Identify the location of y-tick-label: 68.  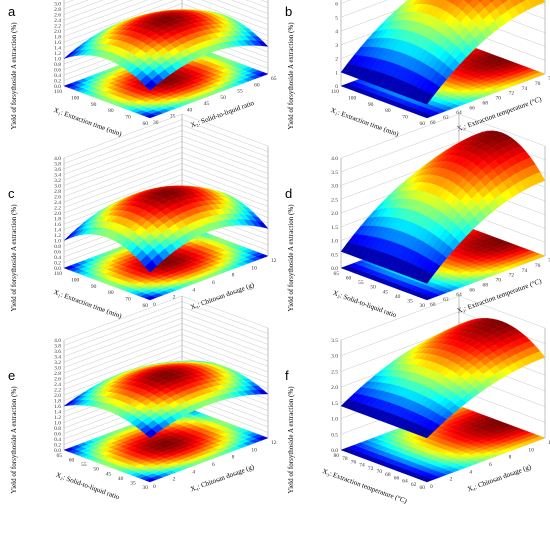
(485, 103).